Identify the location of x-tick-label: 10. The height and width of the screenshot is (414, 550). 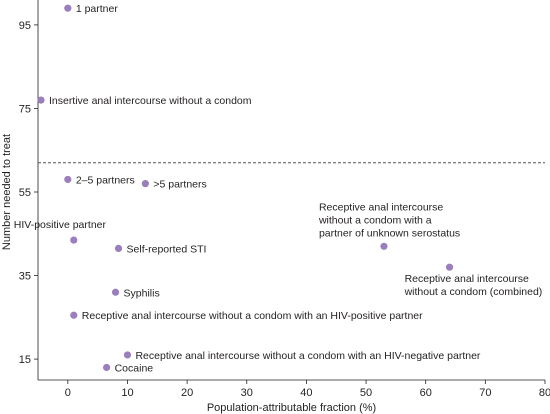
(127, 393).